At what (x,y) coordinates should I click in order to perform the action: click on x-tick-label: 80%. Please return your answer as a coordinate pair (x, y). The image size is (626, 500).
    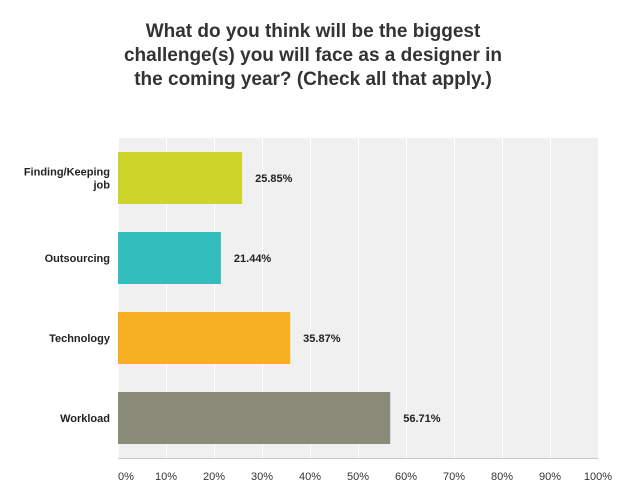
    Looking at the image, I should click on (502, 477).